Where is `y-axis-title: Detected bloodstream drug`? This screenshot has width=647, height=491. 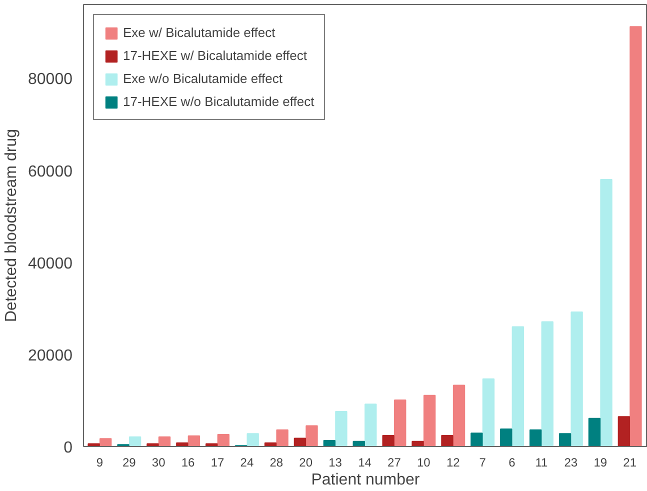
y-axis-title: Detected bloodstream drug is located at coordinates (11, 225).